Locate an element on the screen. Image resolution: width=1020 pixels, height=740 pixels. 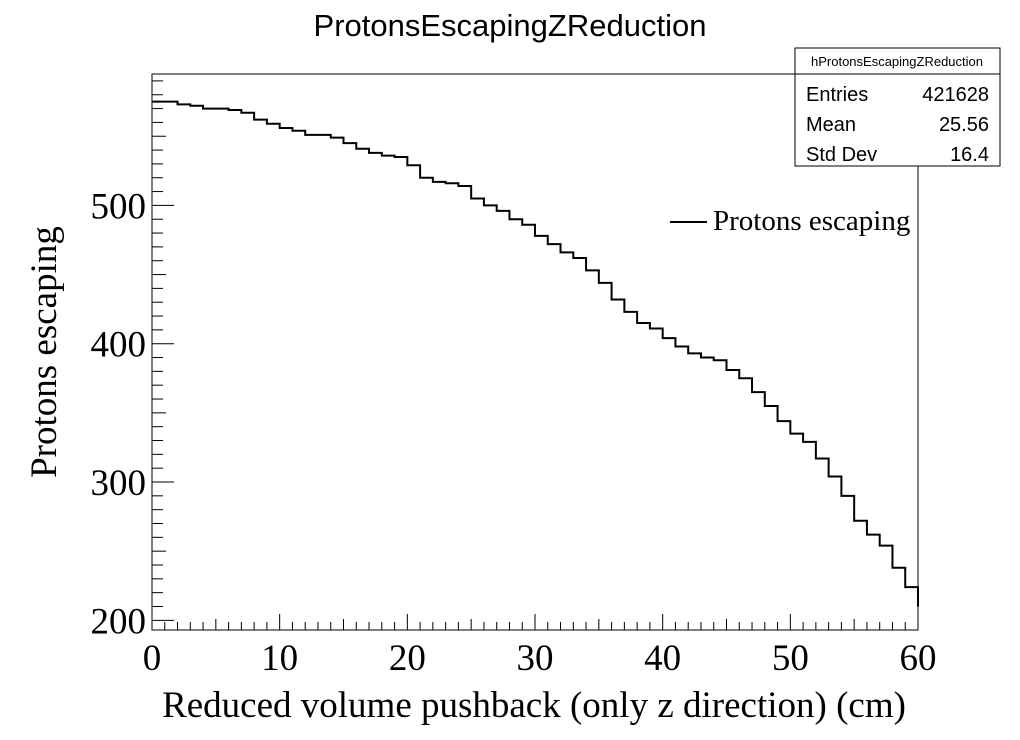
y-tick-label: 200 is located at coordinates (119, 621).